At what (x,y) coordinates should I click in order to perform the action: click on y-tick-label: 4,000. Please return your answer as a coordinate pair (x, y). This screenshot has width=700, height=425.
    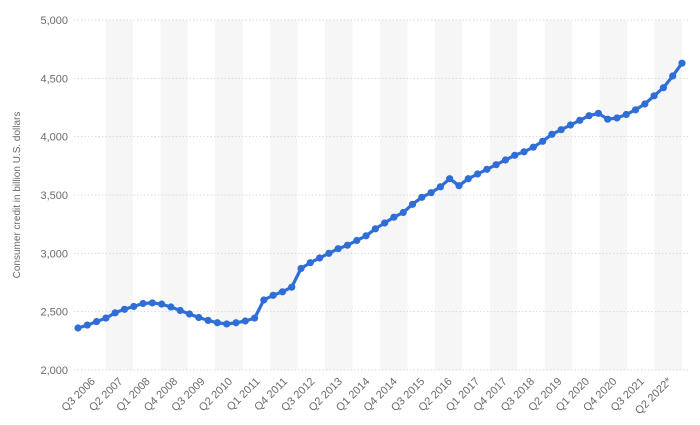
    Looking at the image, I should click on (54, 138).